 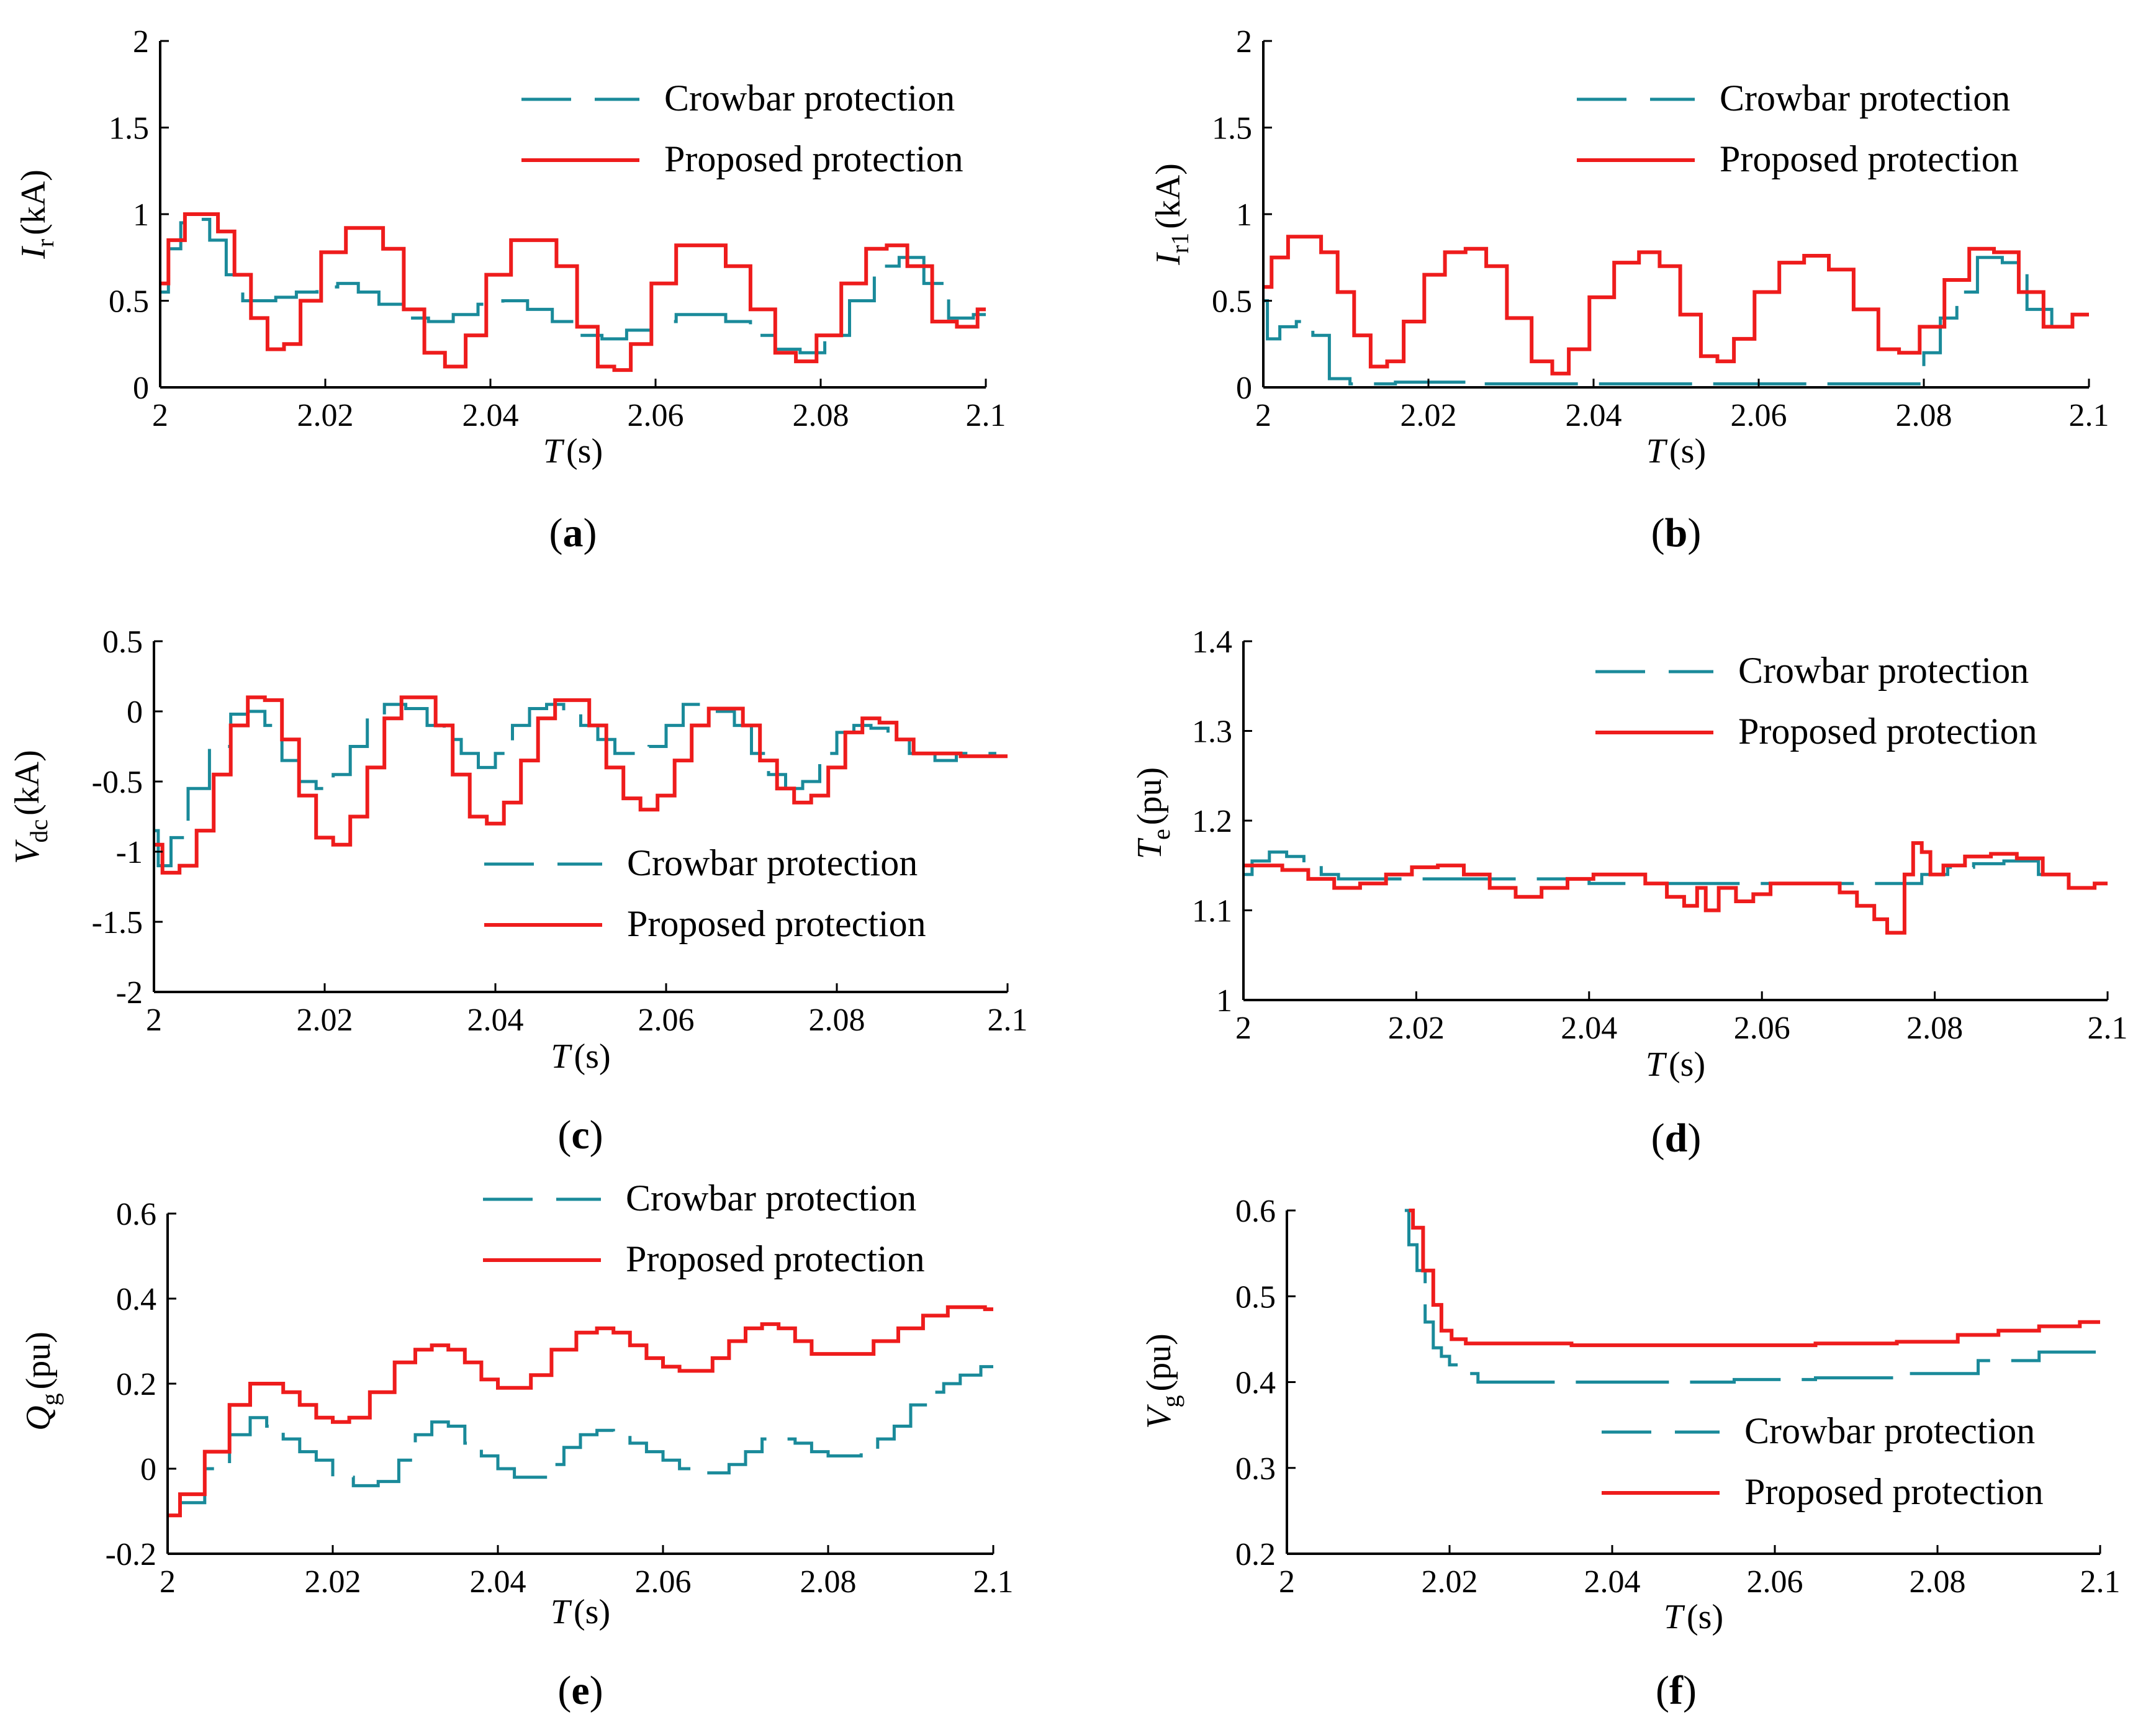 What do you see at coordinates (776, 923) in the screenshot?
I see `panel-c-legend-label-proposed: Proposed protection` at bounding box center [776, 923].